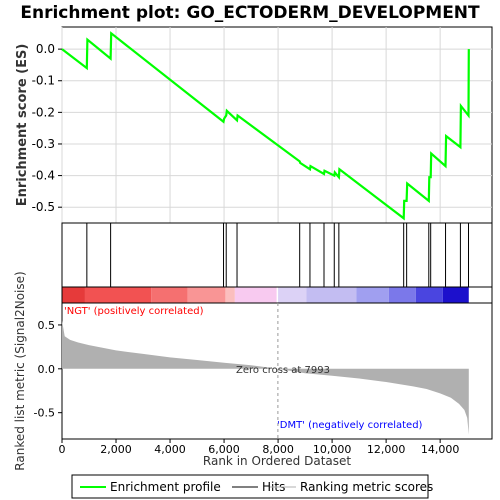 This screenshot has width=500, height=500. What do you see at coordinates (277, 461) in the screenshot?
I see `x-axis-label: Rank in Ordered Dataset` at bounding box center [277, 461].